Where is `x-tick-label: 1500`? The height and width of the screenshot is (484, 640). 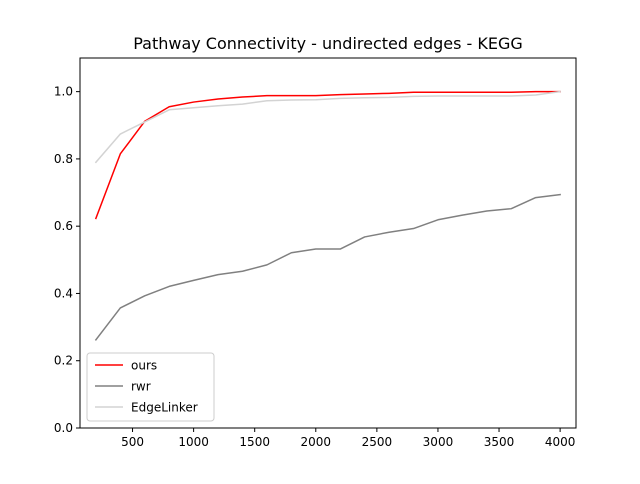
x-tick-label: 1500 is located at coordinates (254, 442).